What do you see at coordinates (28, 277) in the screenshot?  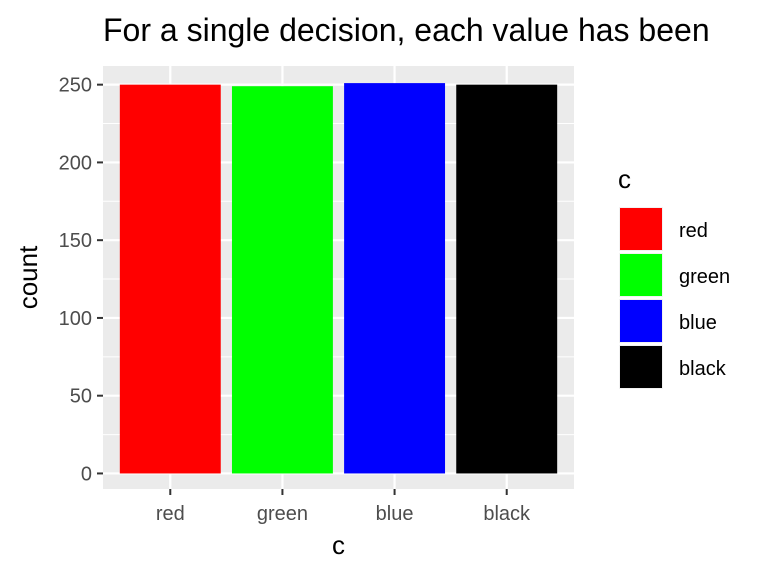 I see `y-axis-title: count` at bounding box center [28, 277].